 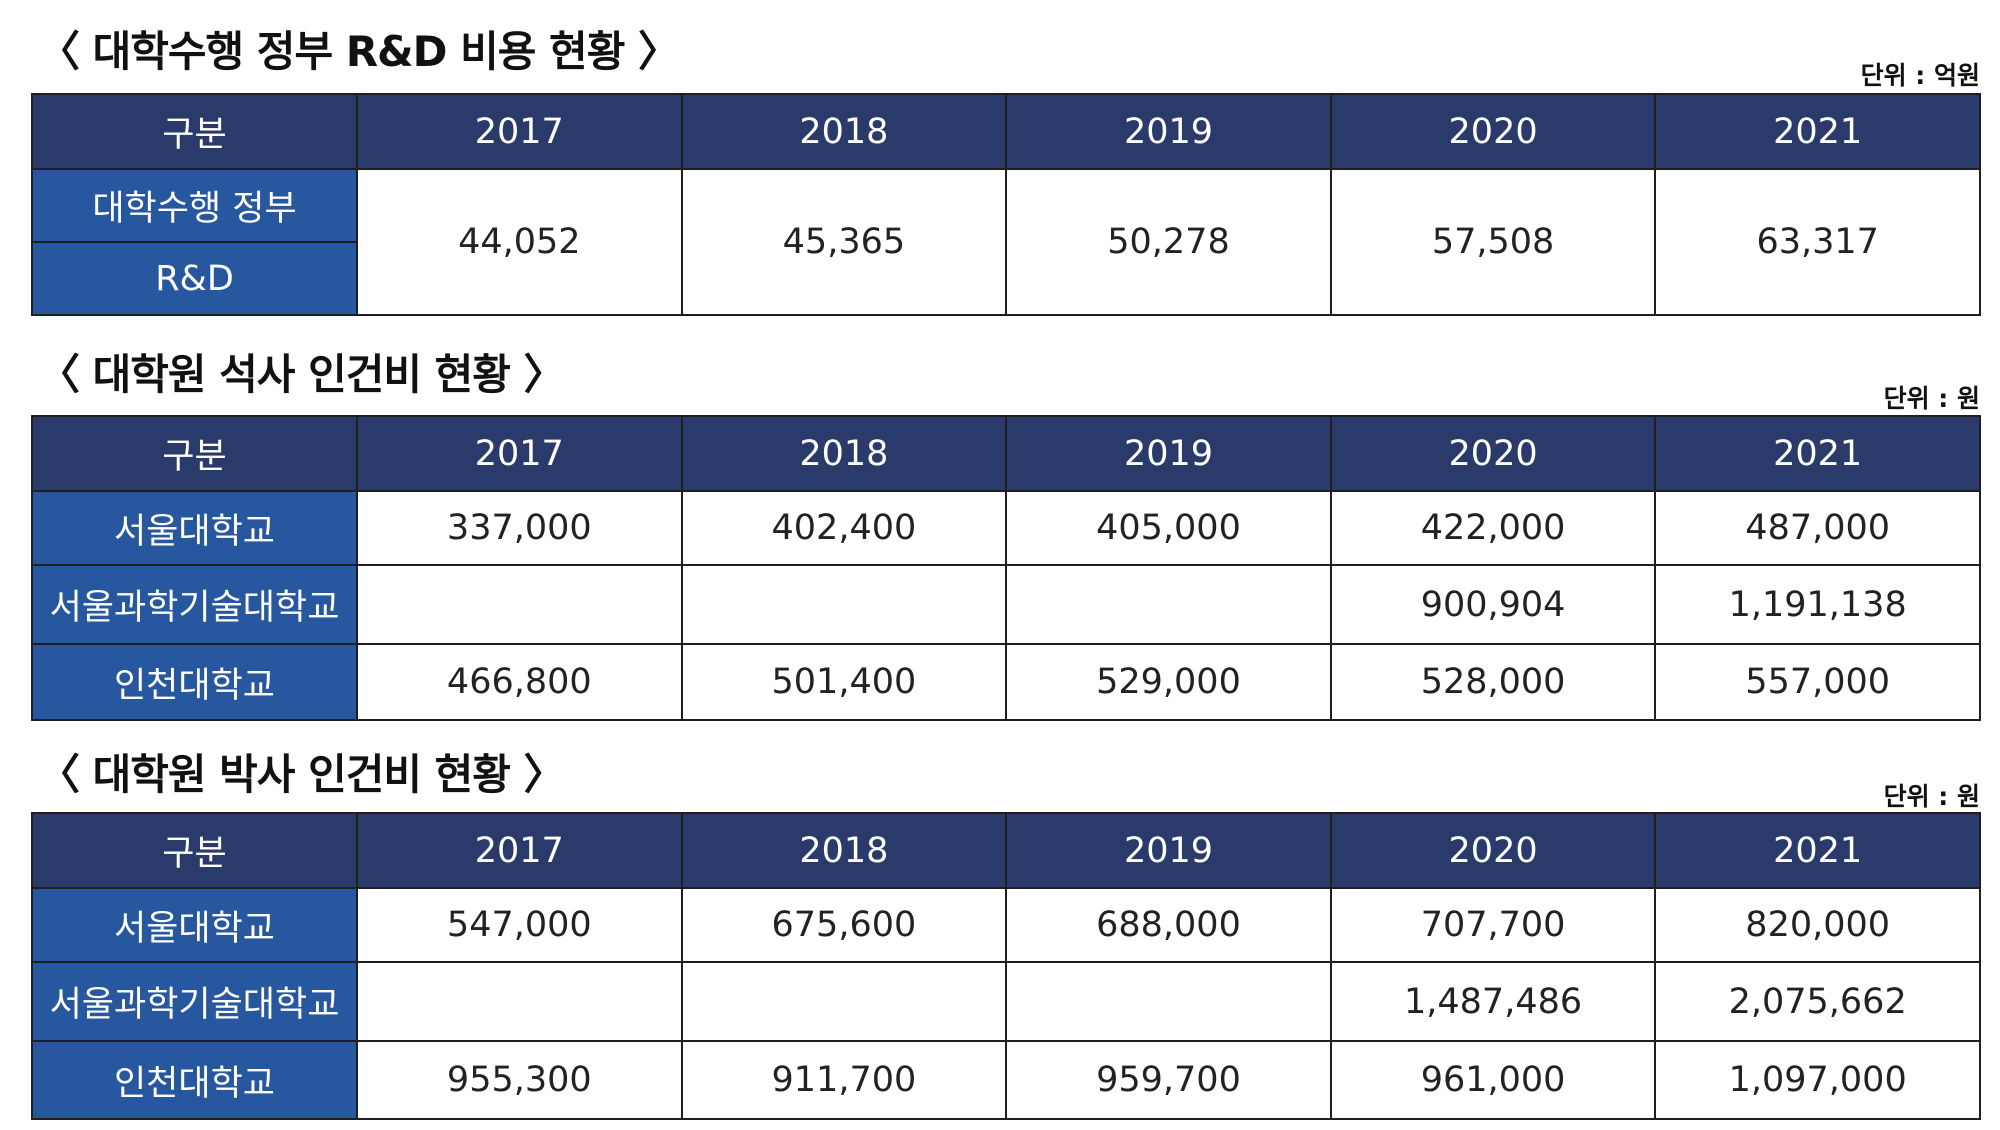 What do you see at coordinates (1920, 75) in the screenshot?
I see `unit-label: 단위 : 억원` at bounding box center [1920, 75].